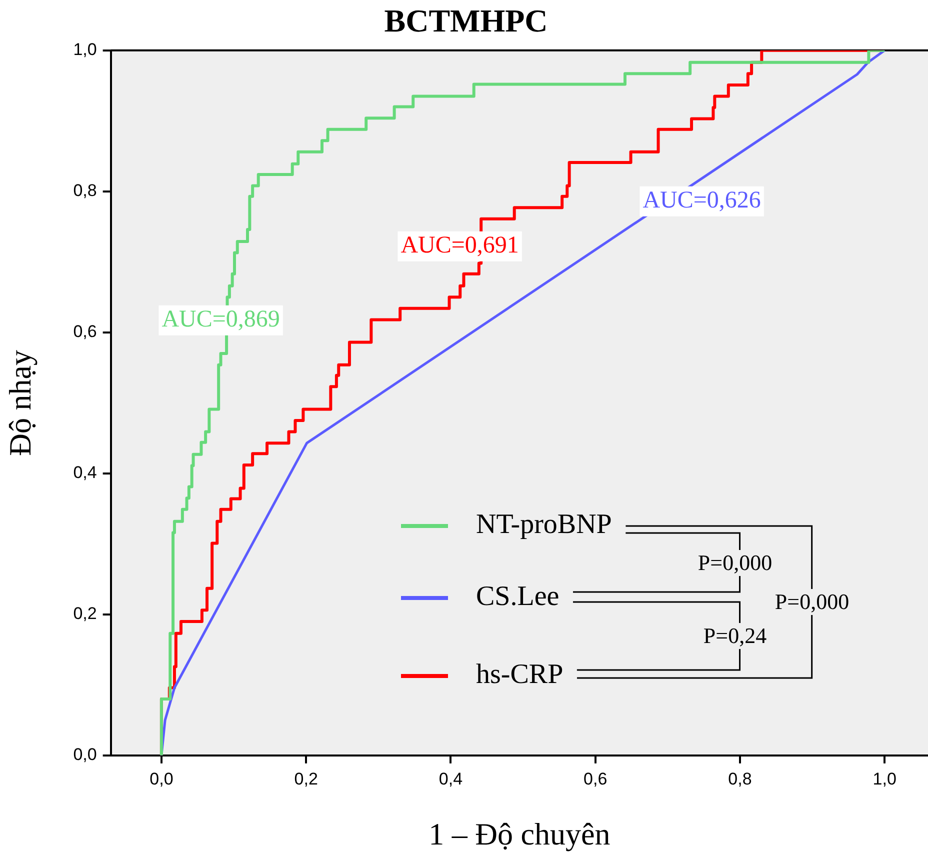 The image size is (928, 861). What do you see at coordinates (701, 201) in the screenshot?
I see `annotation: AUC=0,626` at bounding box center [701, 201].